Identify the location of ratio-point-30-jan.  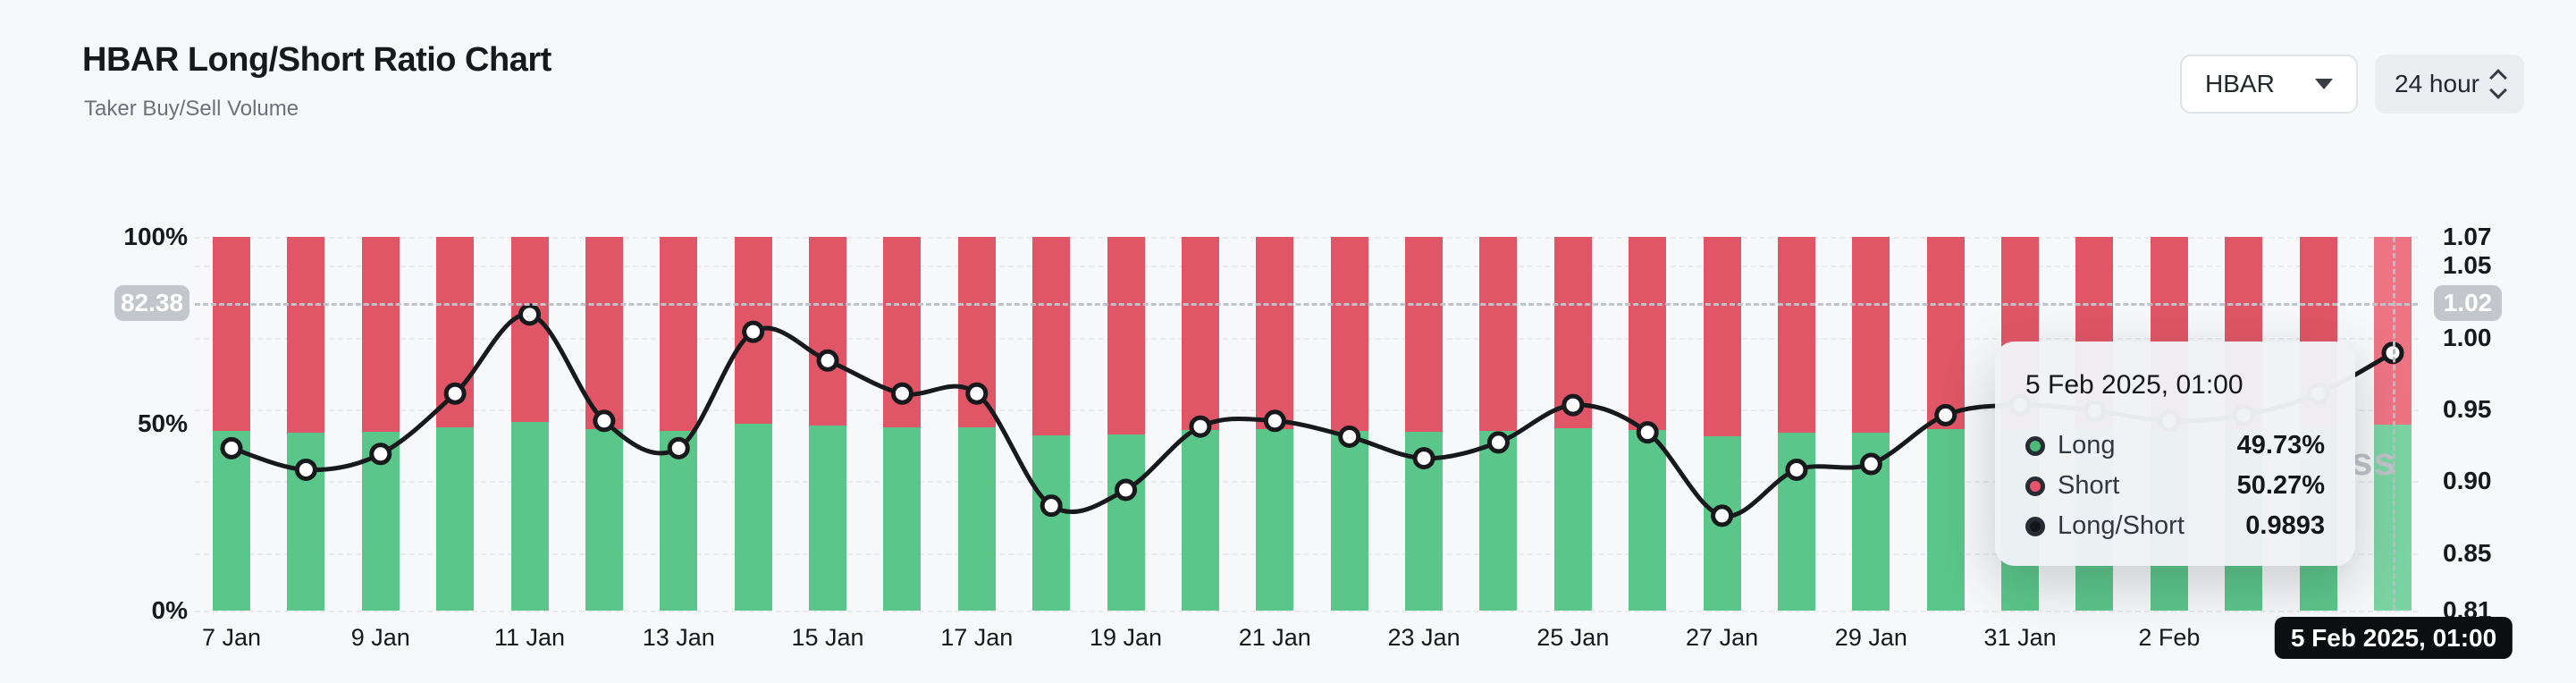
(1946, 414).